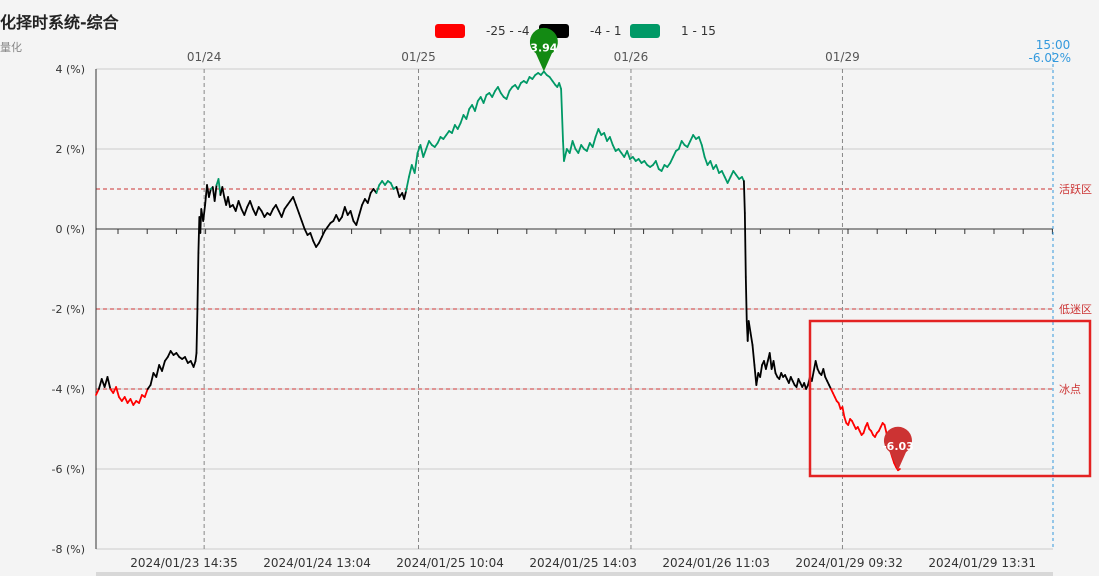 This screenshot has height=576, width=1099. I want to click on legend: -25 - -4 -4 - 1 1 - 15, so click(575, 31).